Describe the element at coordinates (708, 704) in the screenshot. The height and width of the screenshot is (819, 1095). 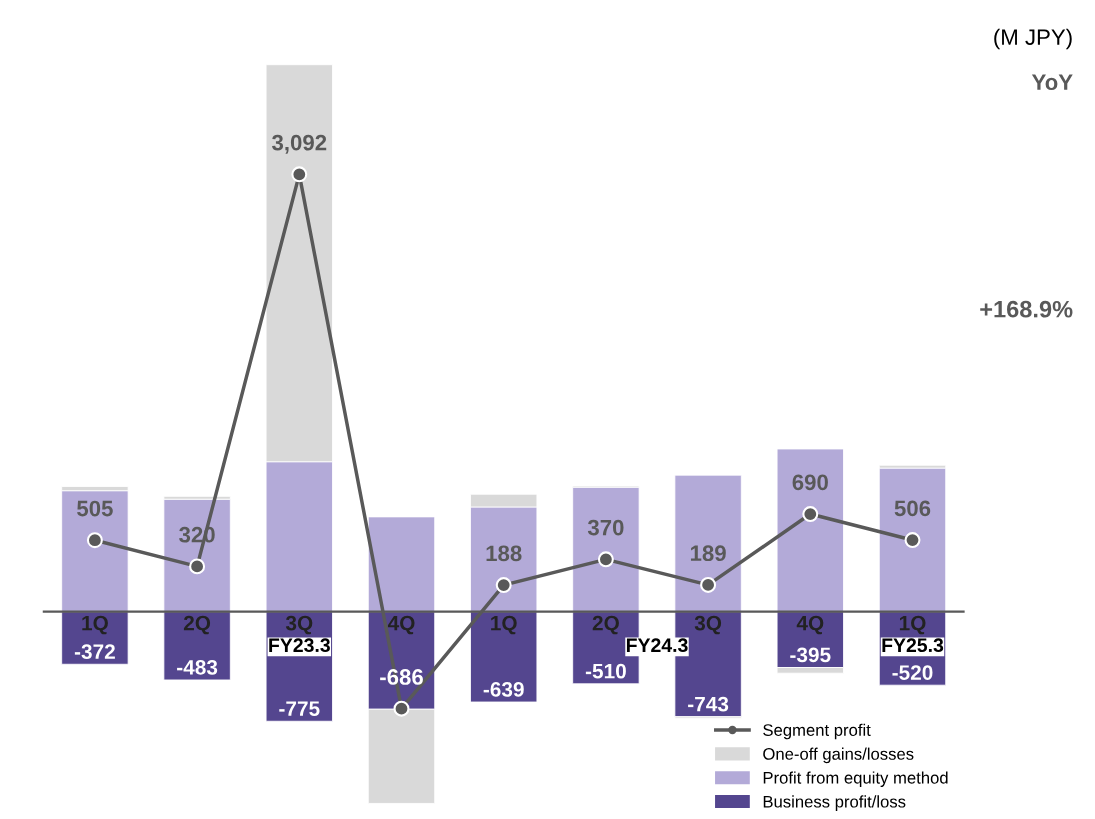
I see `data-label: -743` at that location.